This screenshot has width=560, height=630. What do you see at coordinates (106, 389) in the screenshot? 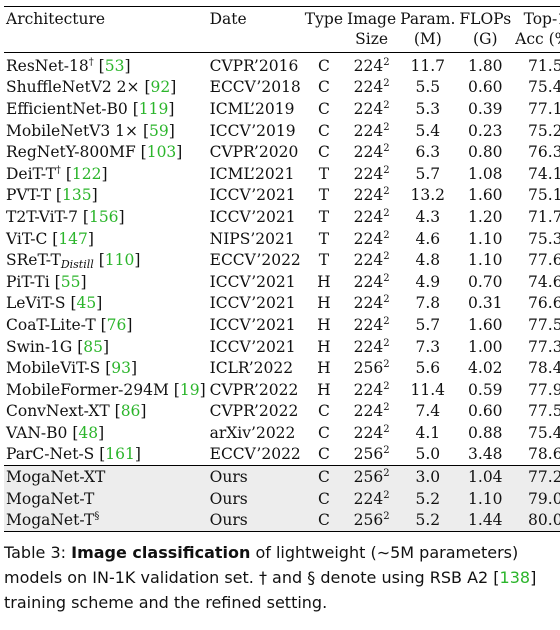
I see `cell-architecture: MobileFormer-294M [19]` at bounding box center [106, 389].